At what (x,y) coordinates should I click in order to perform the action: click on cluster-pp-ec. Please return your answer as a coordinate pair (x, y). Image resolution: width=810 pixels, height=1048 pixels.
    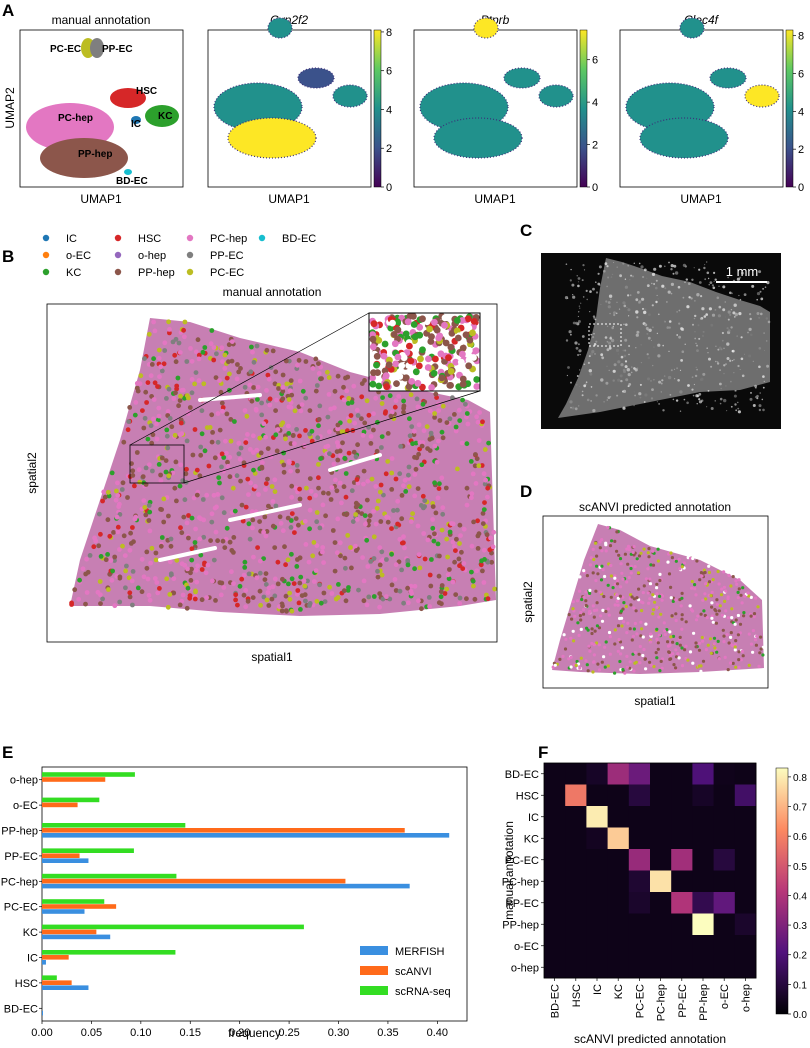
    Looking at the image, I should click on (97, 48).